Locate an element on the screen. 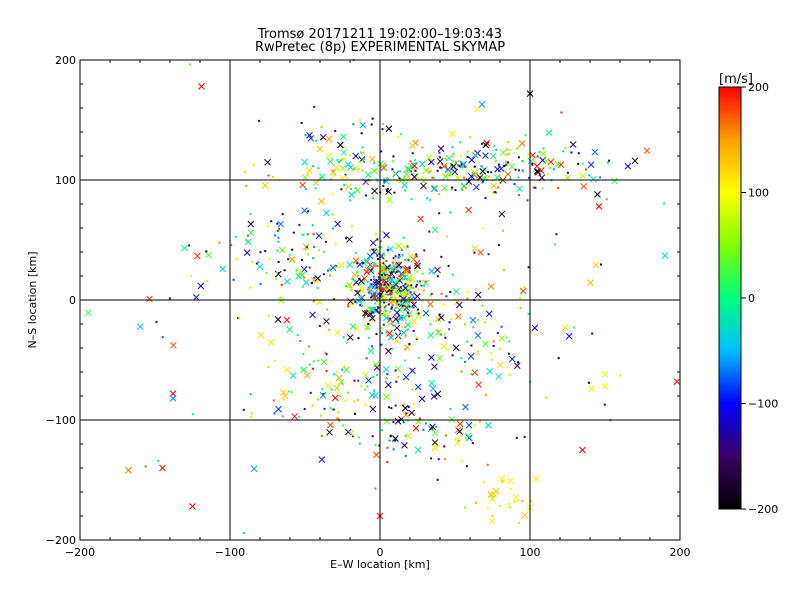 This screenshot has height=604, width=800. x-tick-label: 200 is located at coordinates (680, 552).